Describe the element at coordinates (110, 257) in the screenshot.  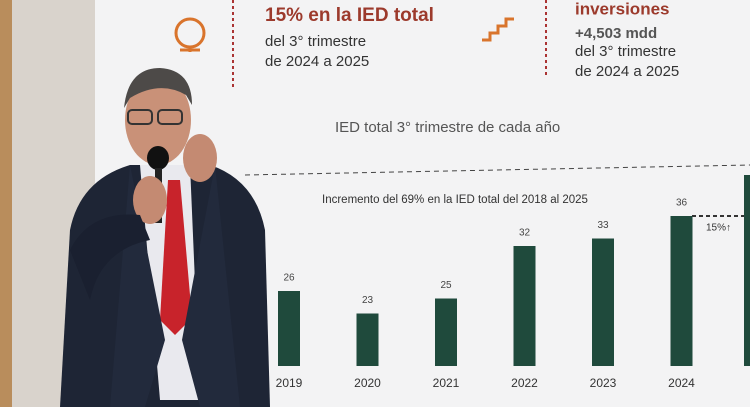
I see `arm` at that location.